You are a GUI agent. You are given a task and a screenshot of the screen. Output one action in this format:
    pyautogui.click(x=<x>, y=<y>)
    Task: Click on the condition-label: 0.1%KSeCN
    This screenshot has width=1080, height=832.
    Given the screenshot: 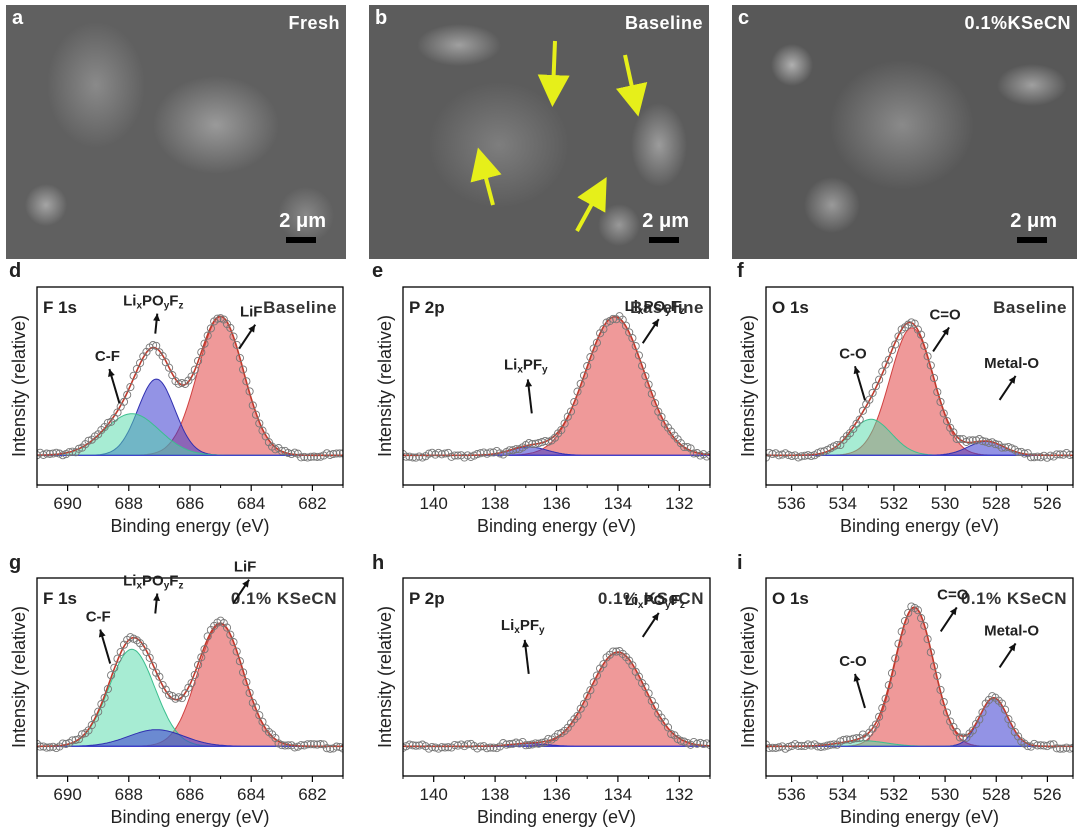 What is the action you would take?
    pyautogui.click(x=1017, y=23)
    